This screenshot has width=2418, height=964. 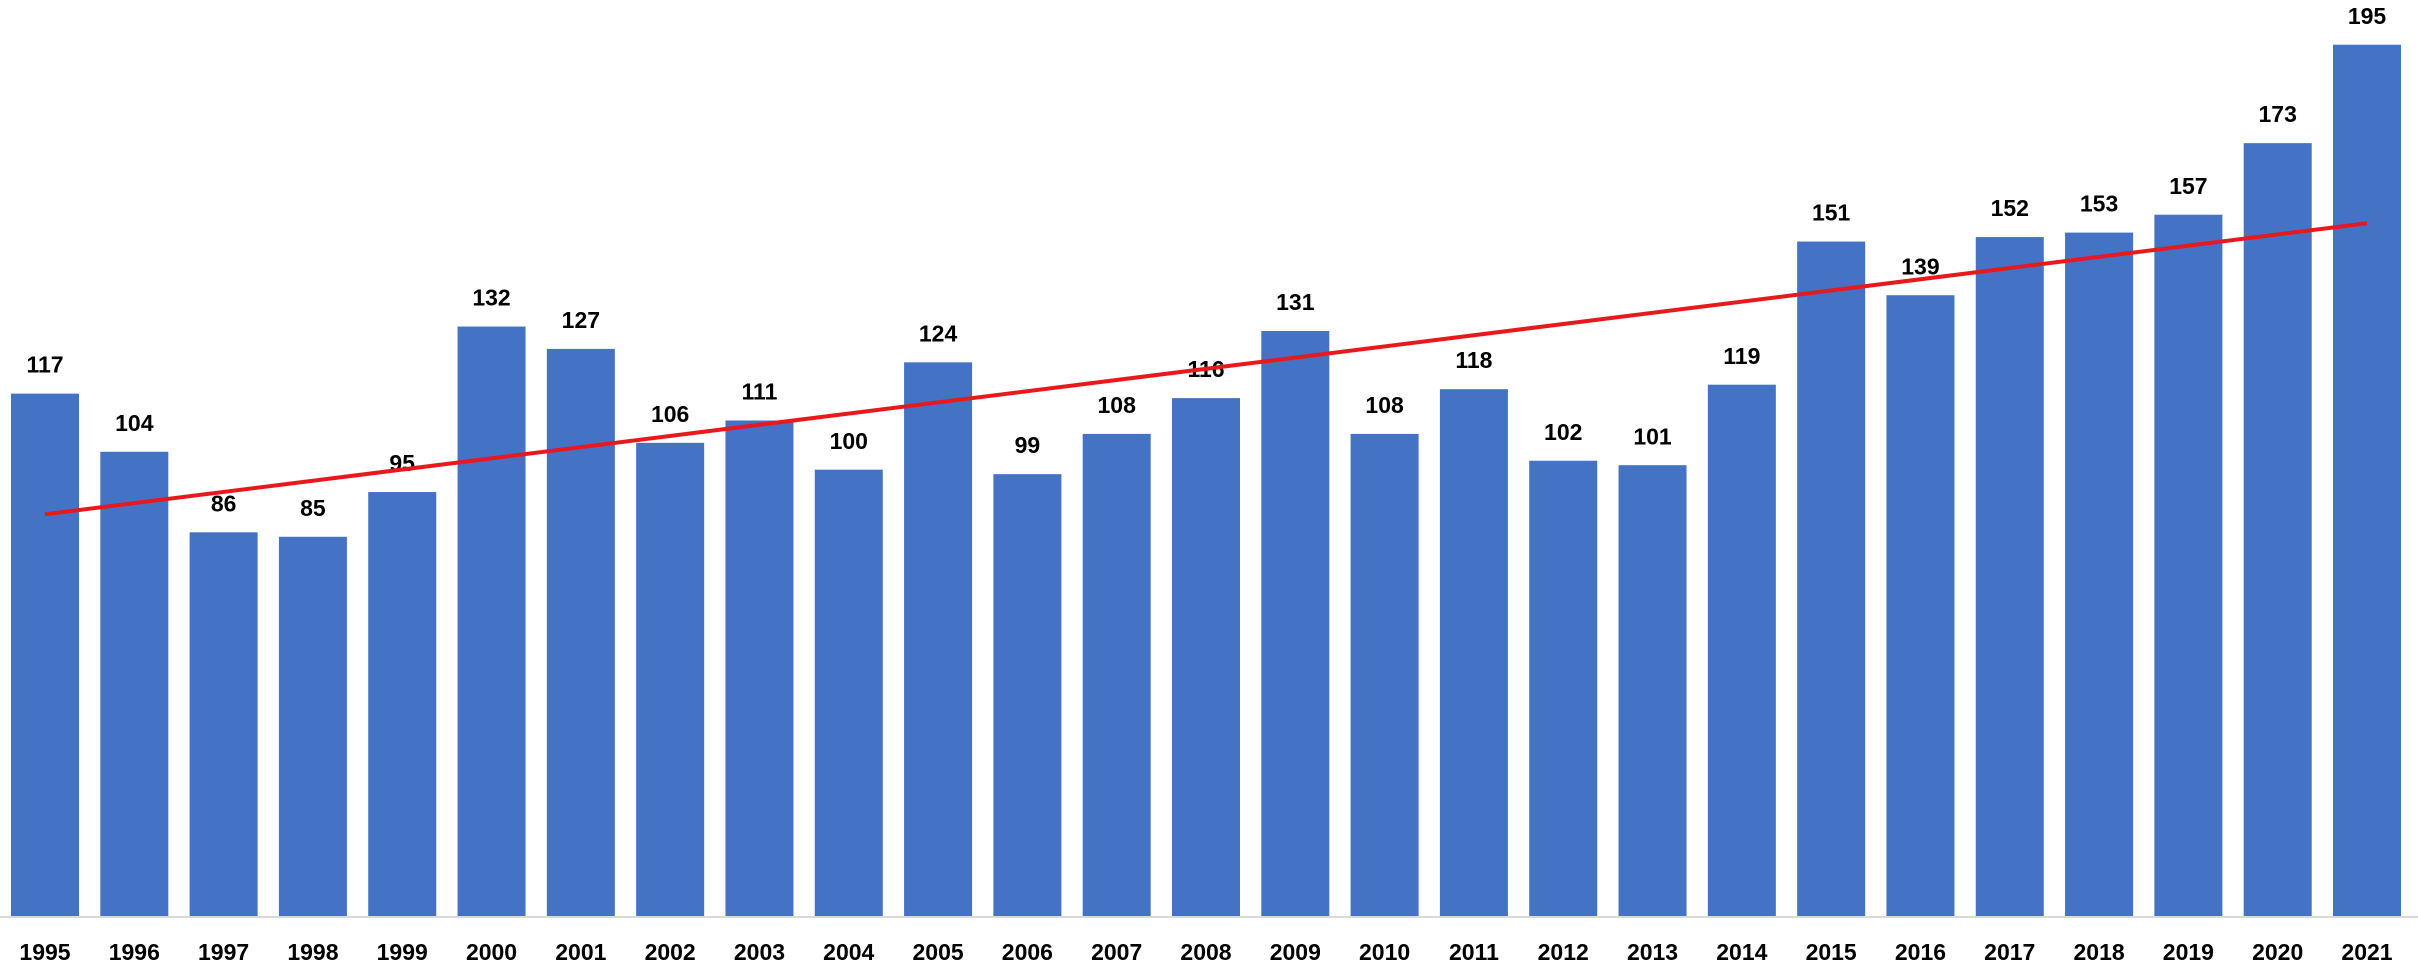 What do you see at coordinates (2367, 16) in the screenshot?
I see `value-label: 195` at bounding box center [2367, 16].